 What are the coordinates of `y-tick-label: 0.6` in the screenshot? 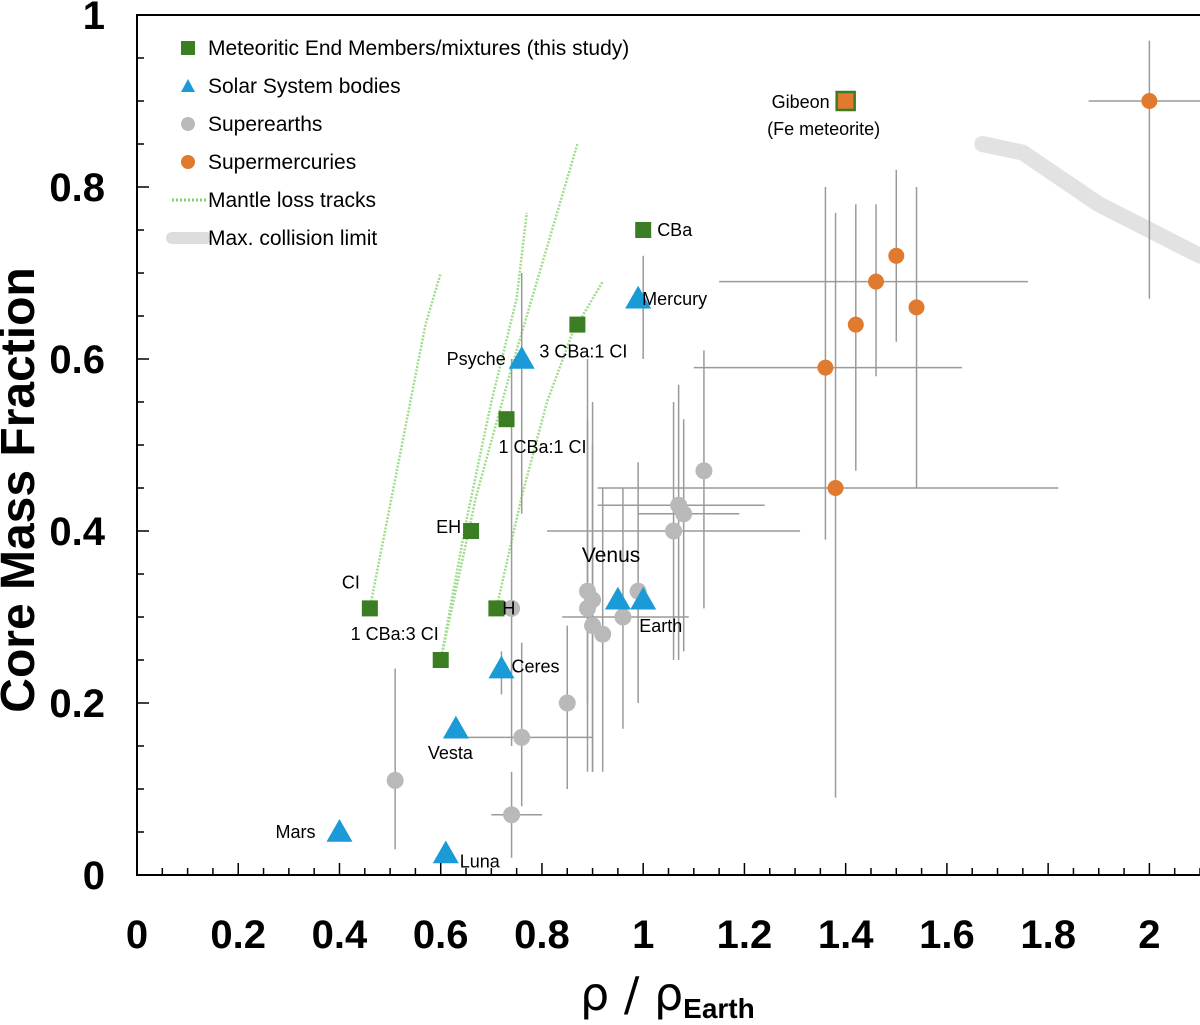 It's located at (77, 360).